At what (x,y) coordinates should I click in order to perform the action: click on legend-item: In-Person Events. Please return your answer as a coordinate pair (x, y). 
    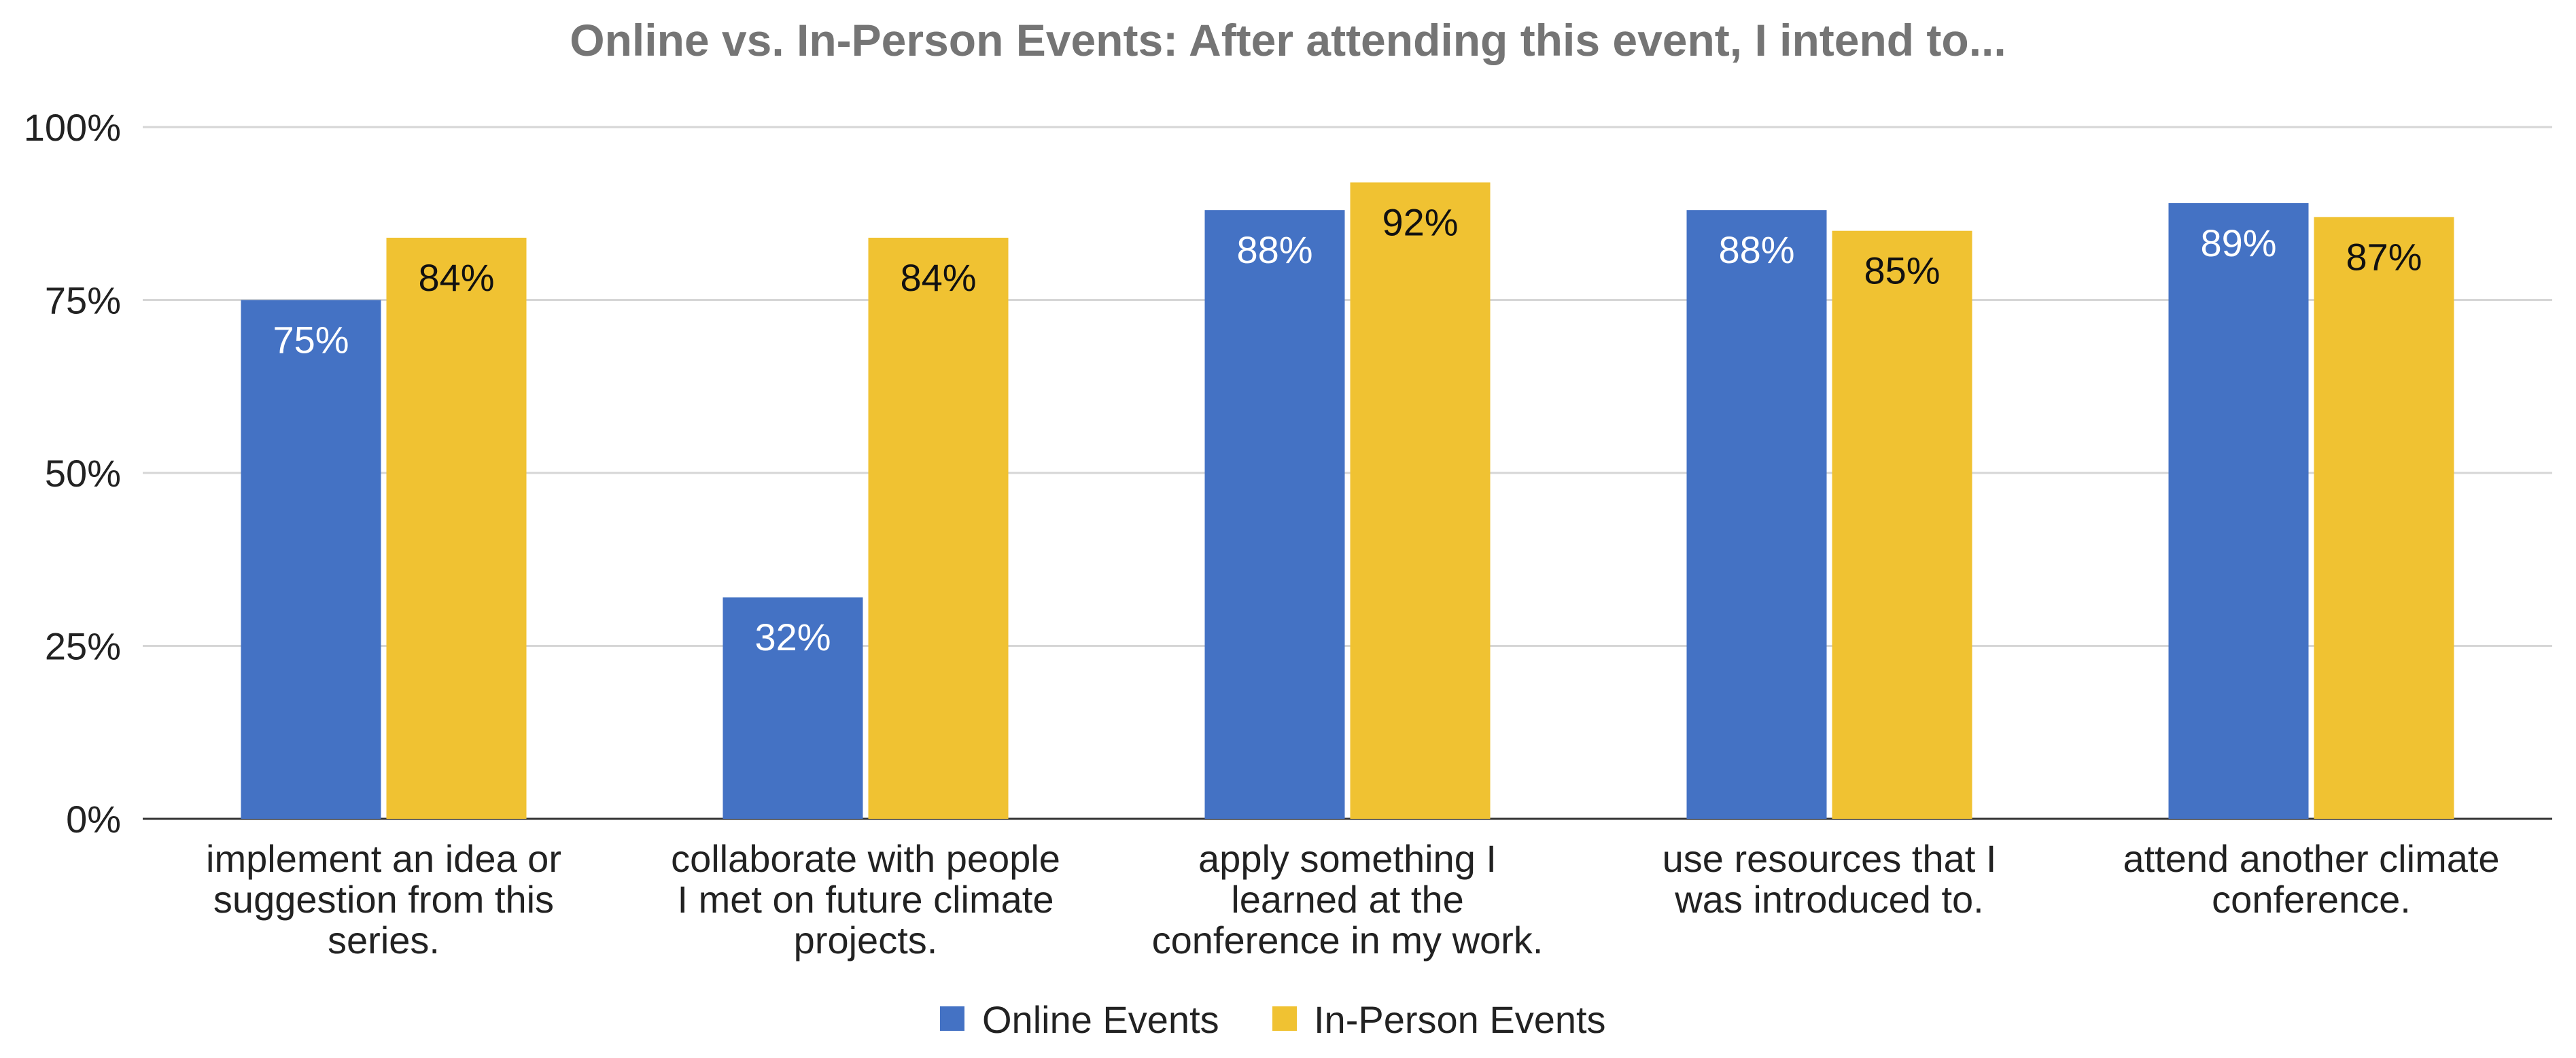
    Looking at the image, I should click on (1439, 1019).